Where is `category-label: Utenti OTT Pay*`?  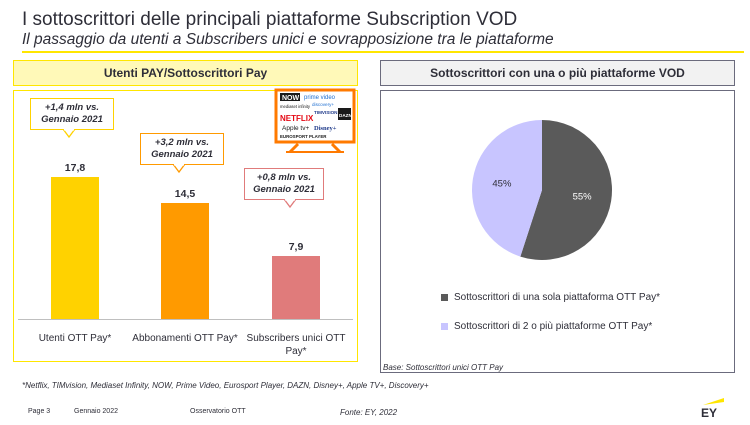 category-label: Utenti OTT Pay* is located at coordinates (75, 338).